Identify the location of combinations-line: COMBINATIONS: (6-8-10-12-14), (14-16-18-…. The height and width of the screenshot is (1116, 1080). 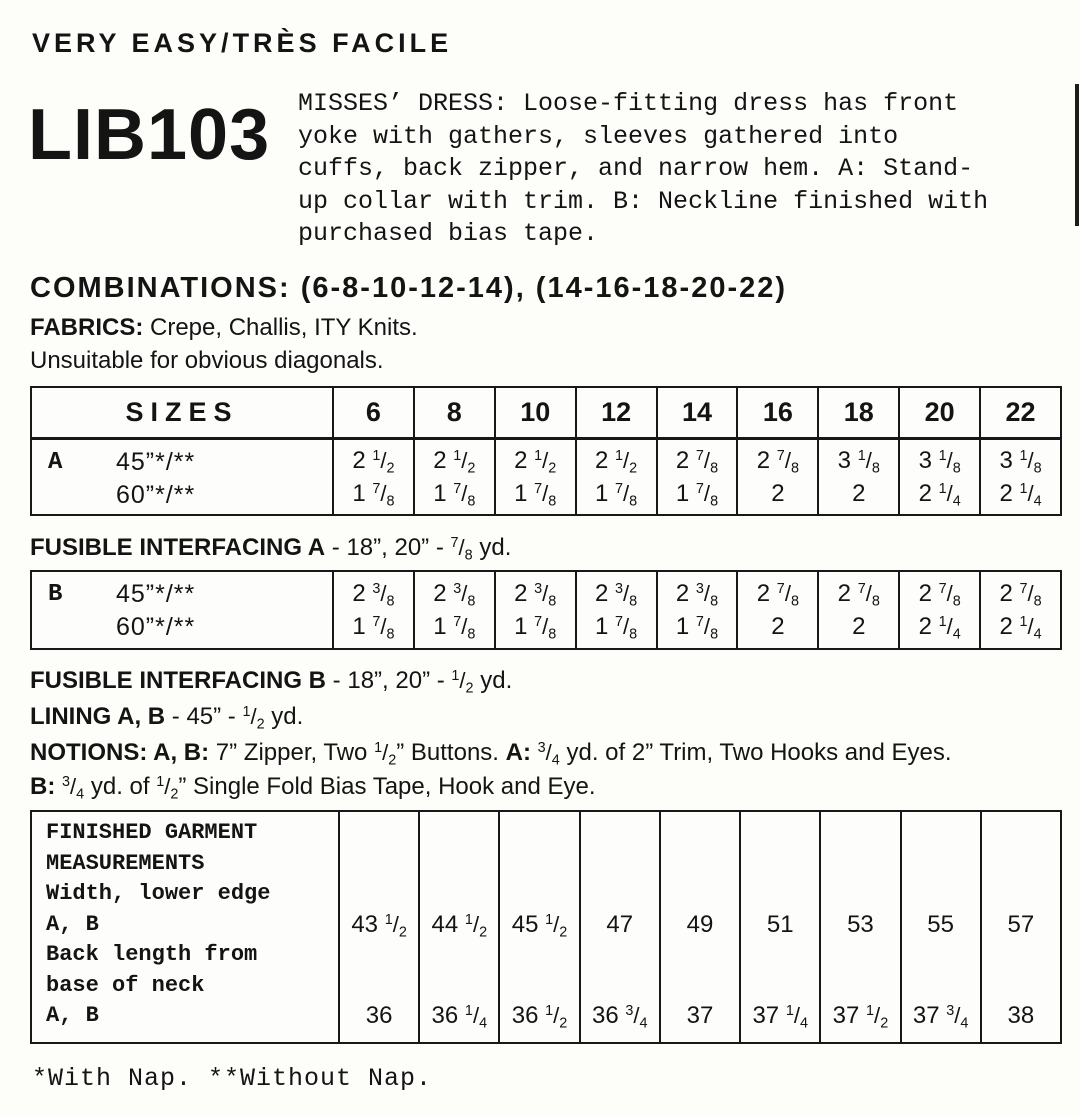
(409, 288).